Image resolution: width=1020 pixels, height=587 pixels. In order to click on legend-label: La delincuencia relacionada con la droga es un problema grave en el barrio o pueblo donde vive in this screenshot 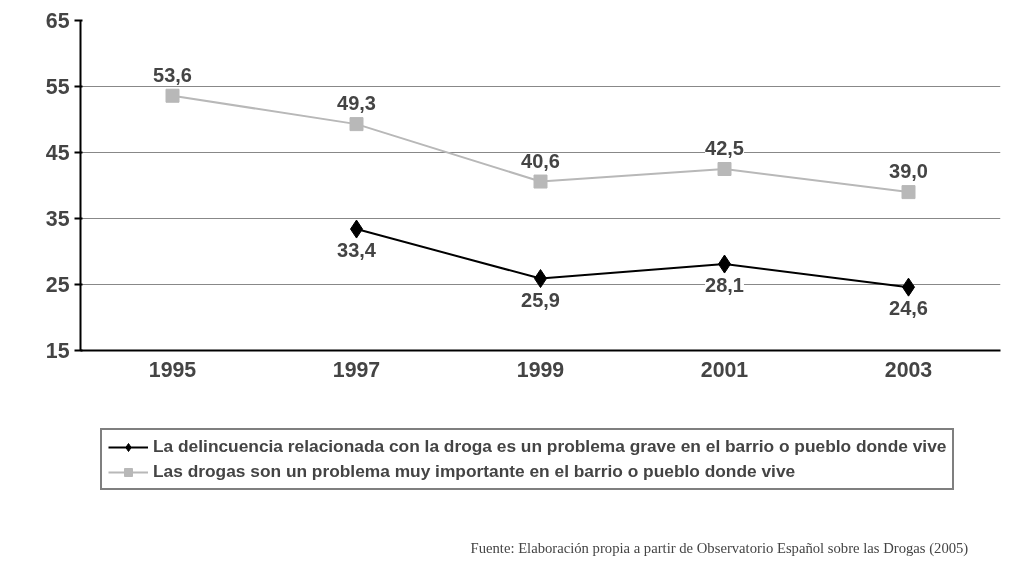, I will do `click(550, 446)`.